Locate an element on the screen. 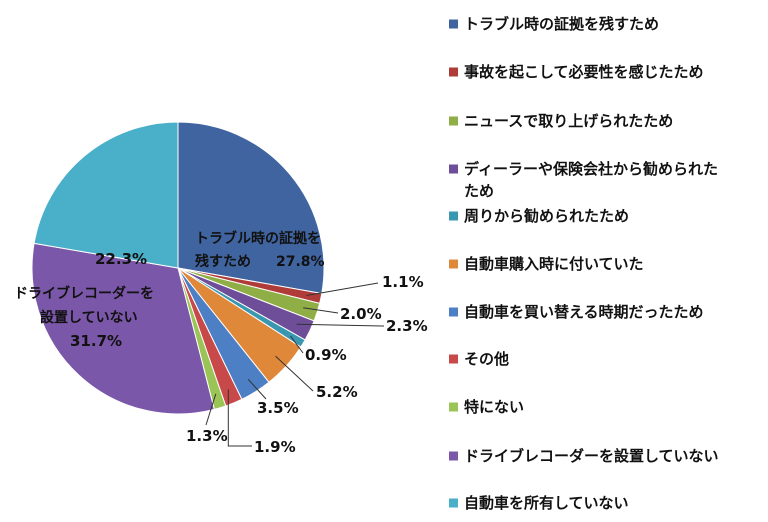 This screenshot has width=768, height=522. data-label-no-car: 22.3% is located at coordinates (121, 259).